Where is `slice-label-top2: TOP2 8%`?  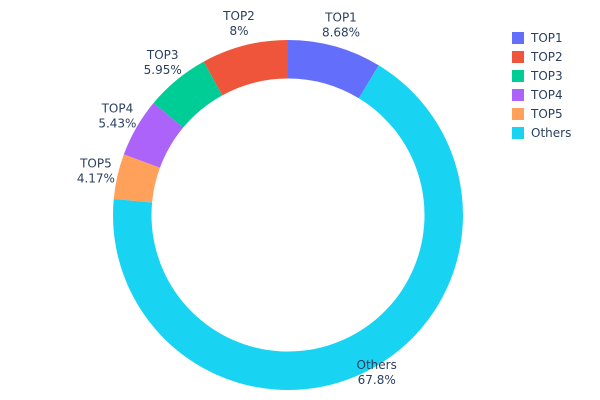
slice-label-top2: TOP2 8% is located at coordinates (238, 23).